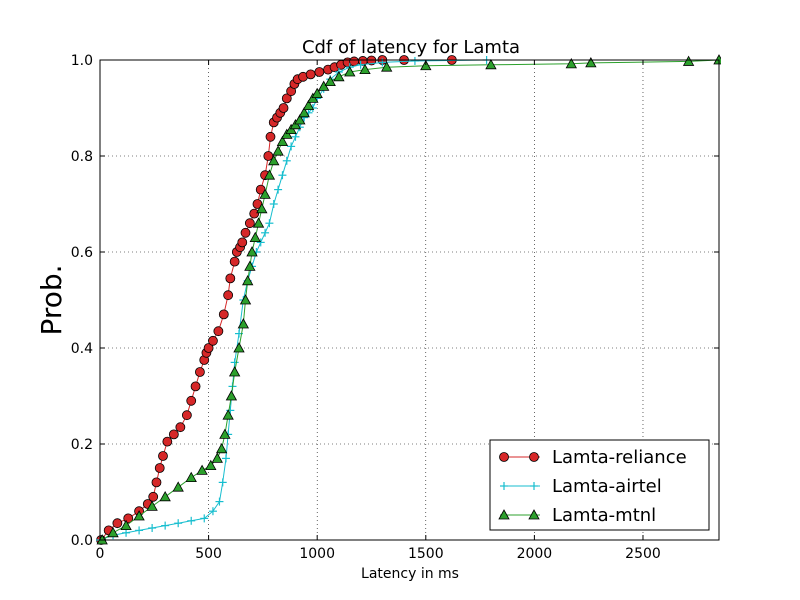 The width and height of the screenshot is (800, 600). What do you see at coordinates (604, 515) in the screenshot?
I see `legend-label: Lamta-mtnl` at bounding box center [604, 515].